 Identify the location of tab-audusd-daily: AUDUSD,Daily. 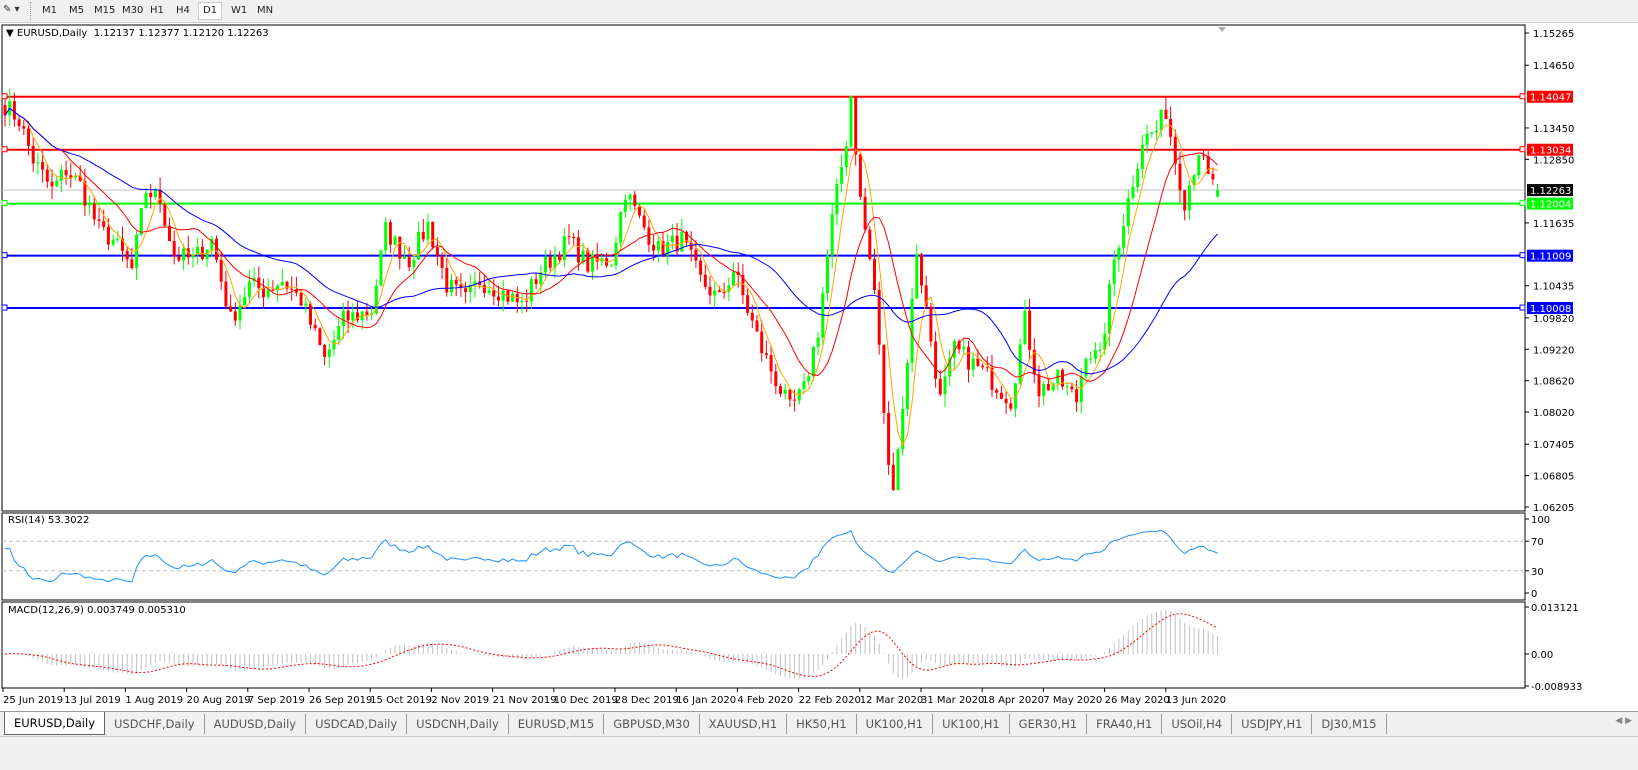
(256, 724).